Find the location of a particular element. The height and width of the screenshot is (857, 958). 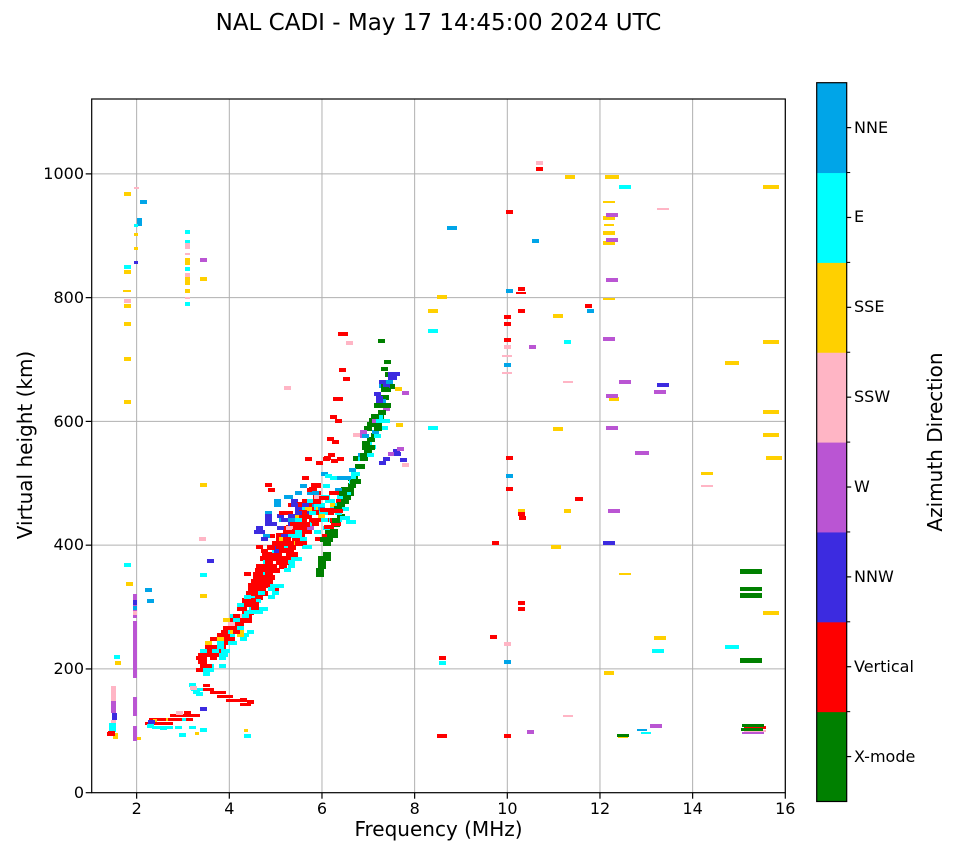

colorbar-tick-label: SSE is located at coordinates (869, 307).